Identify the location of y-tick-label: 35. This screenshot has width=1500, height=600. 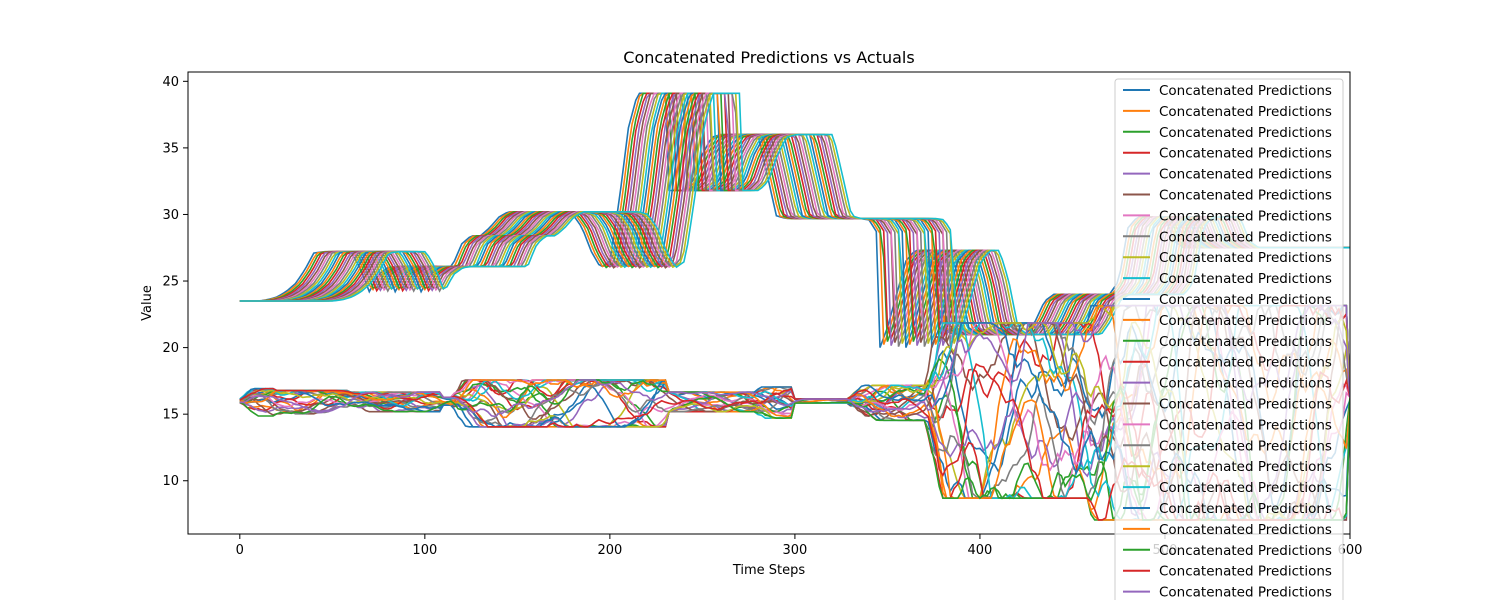
(170, 148).